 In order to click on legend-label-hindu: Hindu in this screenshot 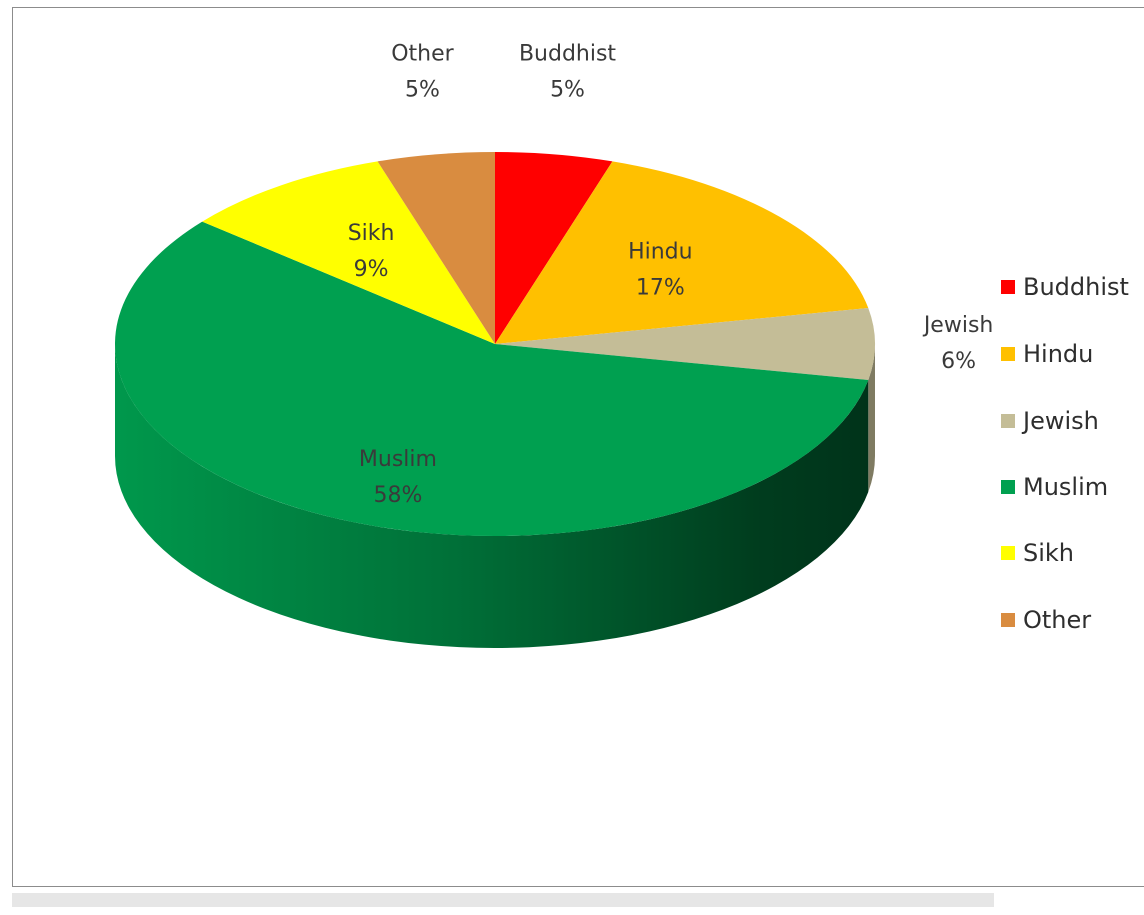, I will do `click(1058, 354)`.